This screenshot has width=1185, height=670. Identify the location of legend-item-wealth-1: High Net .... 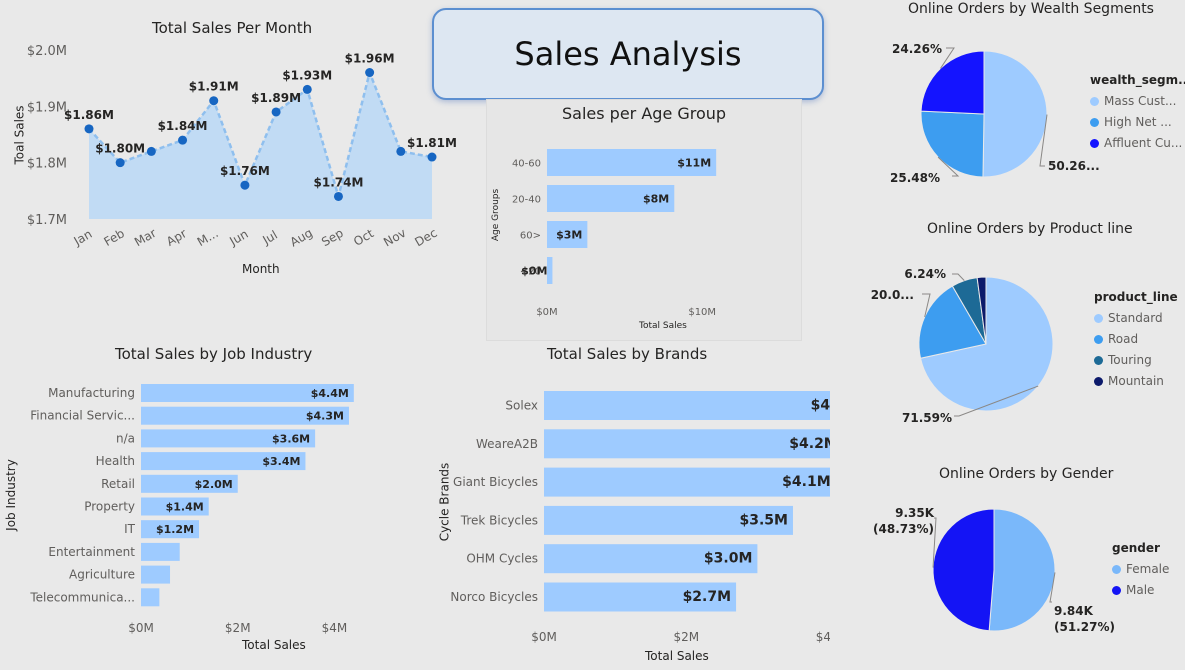
(1137, 122).